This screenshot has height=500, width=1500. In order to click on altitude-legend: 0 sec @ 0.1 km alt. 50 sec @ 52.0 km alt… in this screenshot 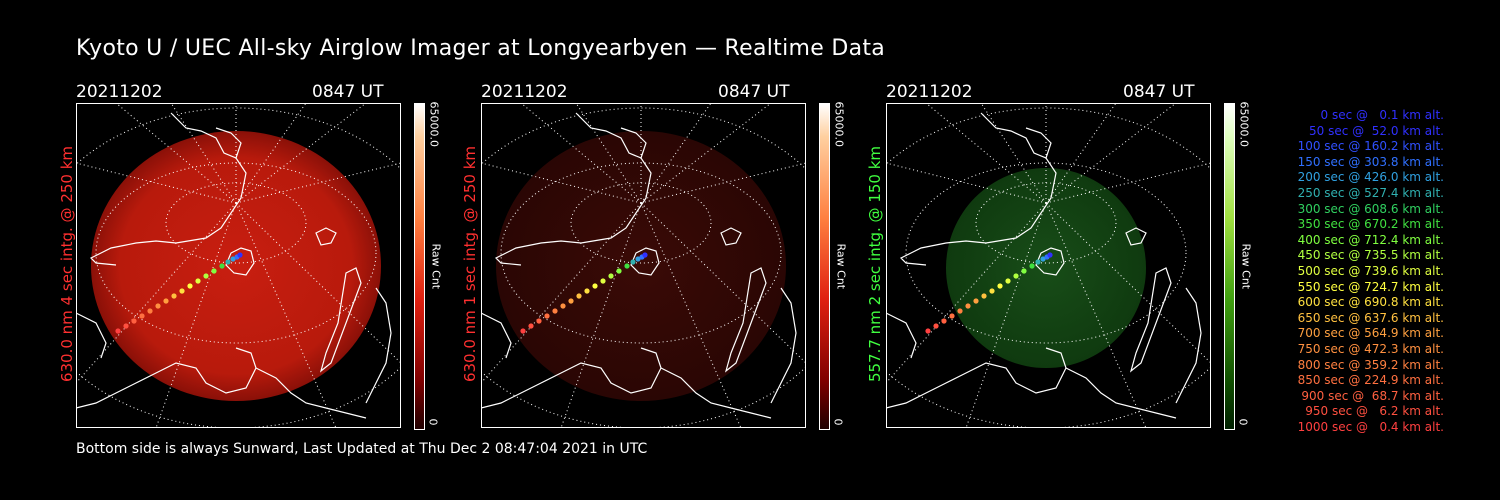, I will do `click(1353, 271)`.